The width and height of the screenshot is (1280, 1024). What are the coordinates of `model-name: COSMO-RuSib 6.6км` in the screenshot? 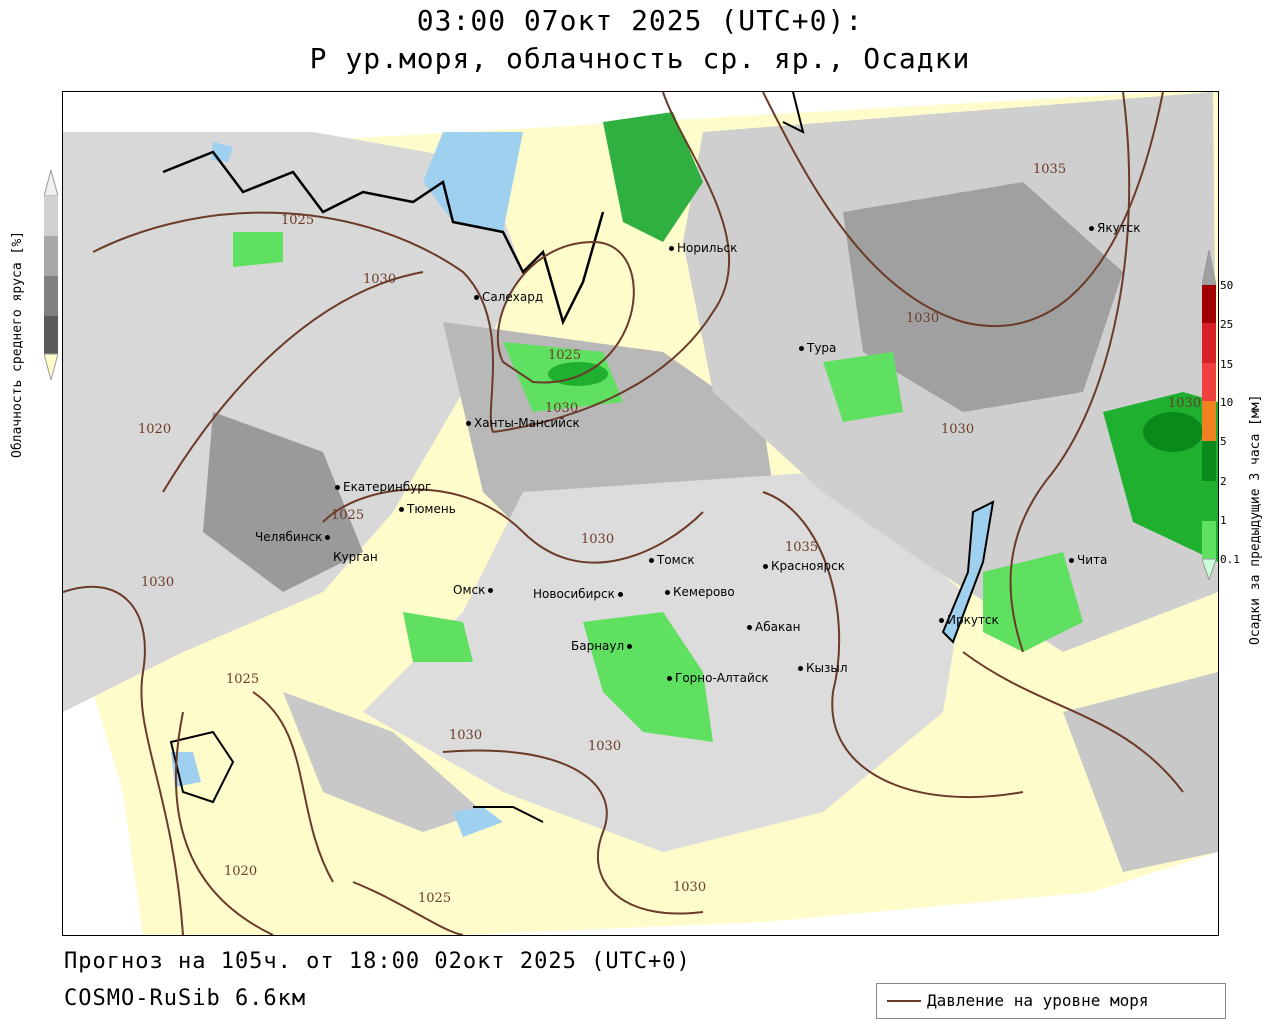 It's located at (185, 998).